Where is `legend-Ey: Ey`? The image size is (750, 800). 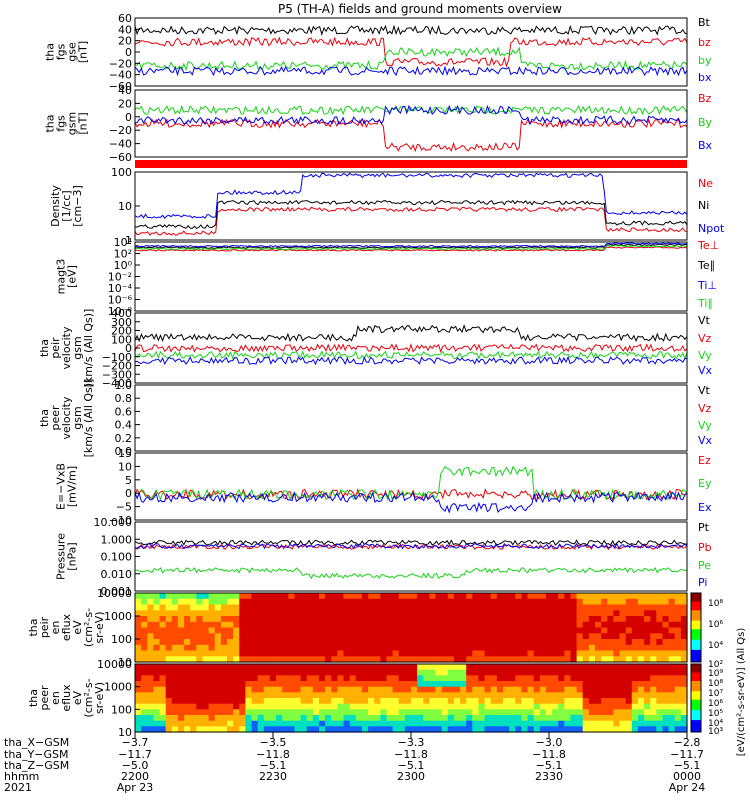 legend-Ey: Ey is located at coordinates (705, 483).